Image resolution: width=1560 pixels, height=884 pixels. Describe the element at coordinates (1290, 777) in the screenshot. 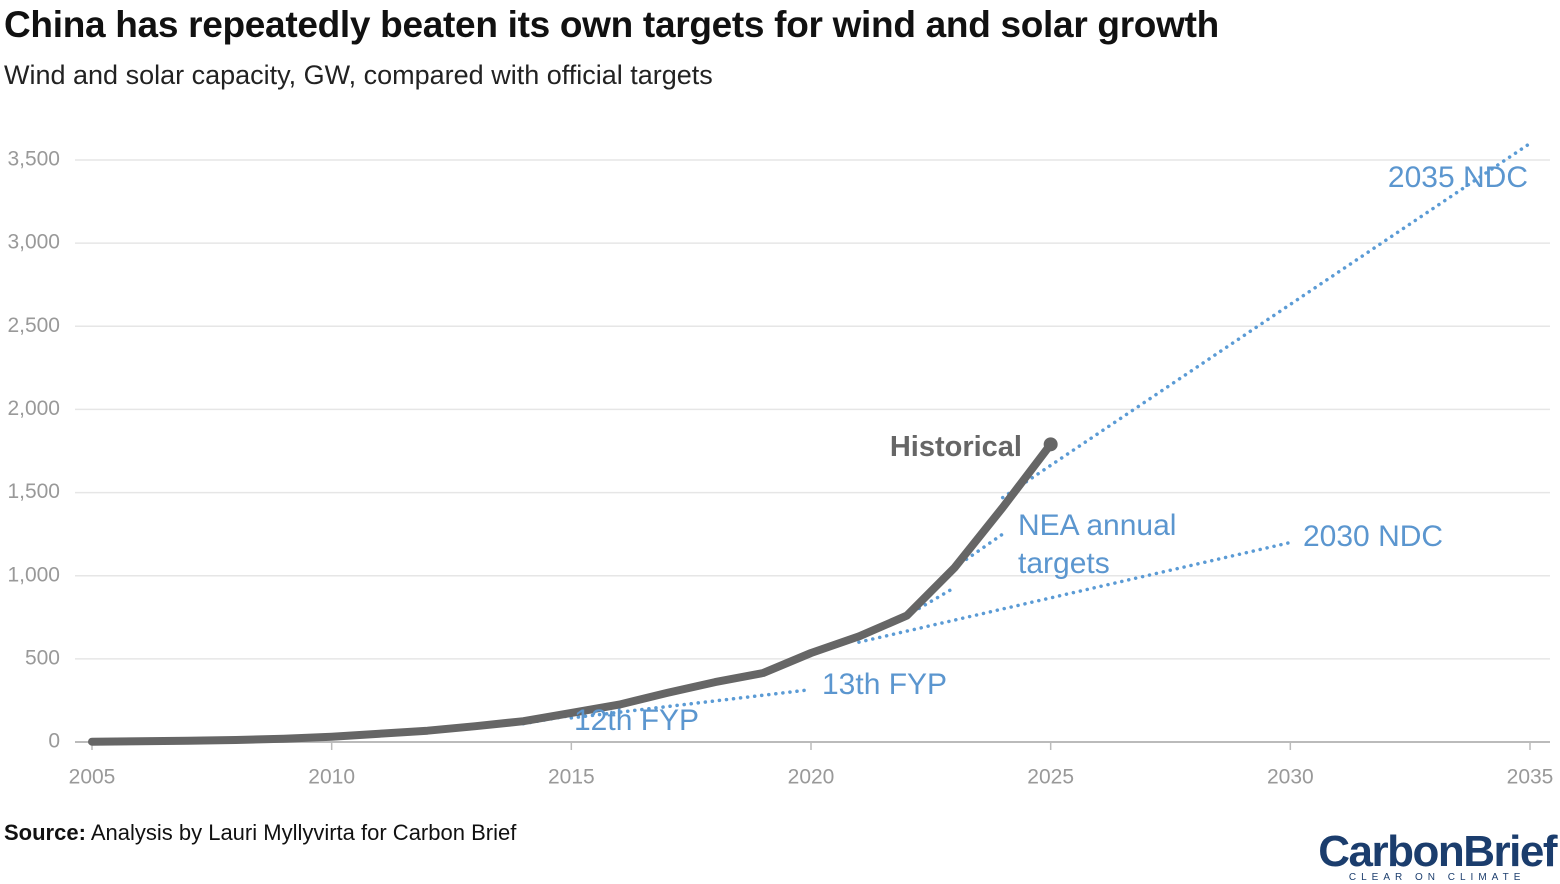

I see `x-tick-label: 2030` at that location.